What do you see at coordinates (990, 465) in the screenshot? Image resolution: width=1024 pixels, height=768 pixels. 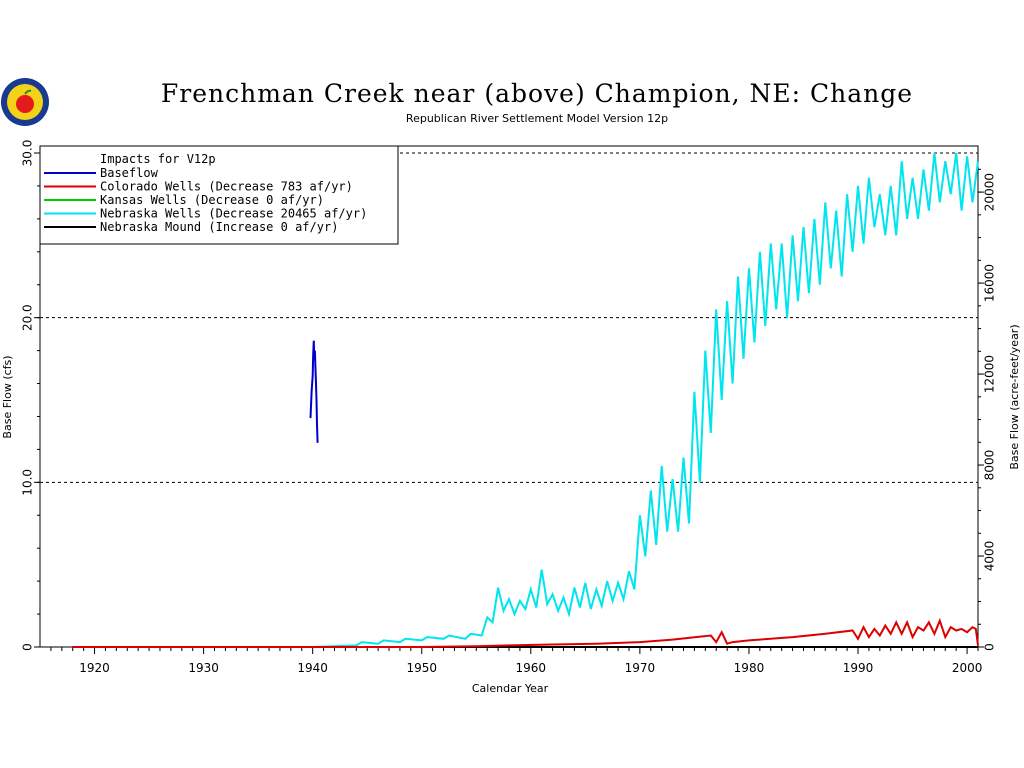 I see `y-right-tick-label: 8000` at bounding box center [990, 465].